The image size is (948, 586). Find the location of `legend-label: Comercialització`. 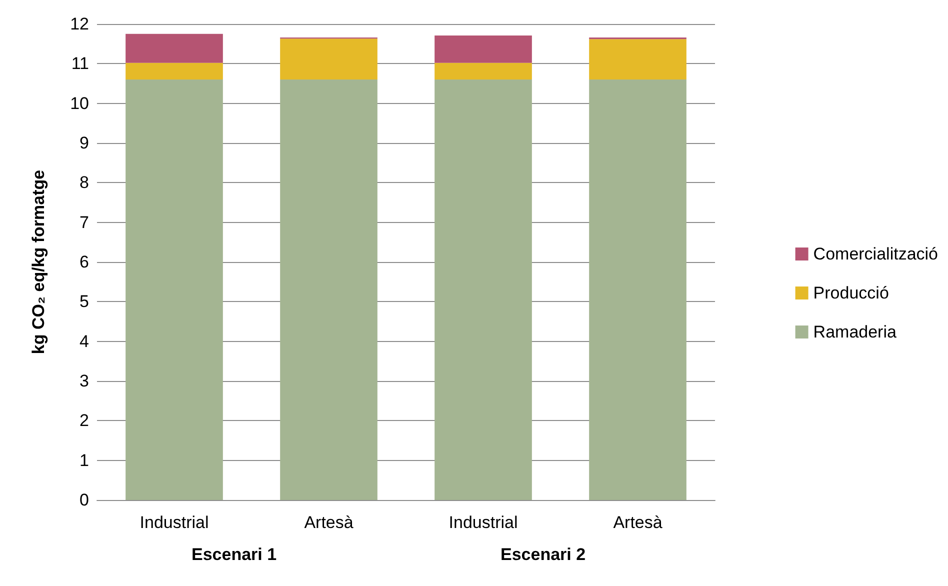

legend-label: Comercialització is located at coordinates (875, 254).